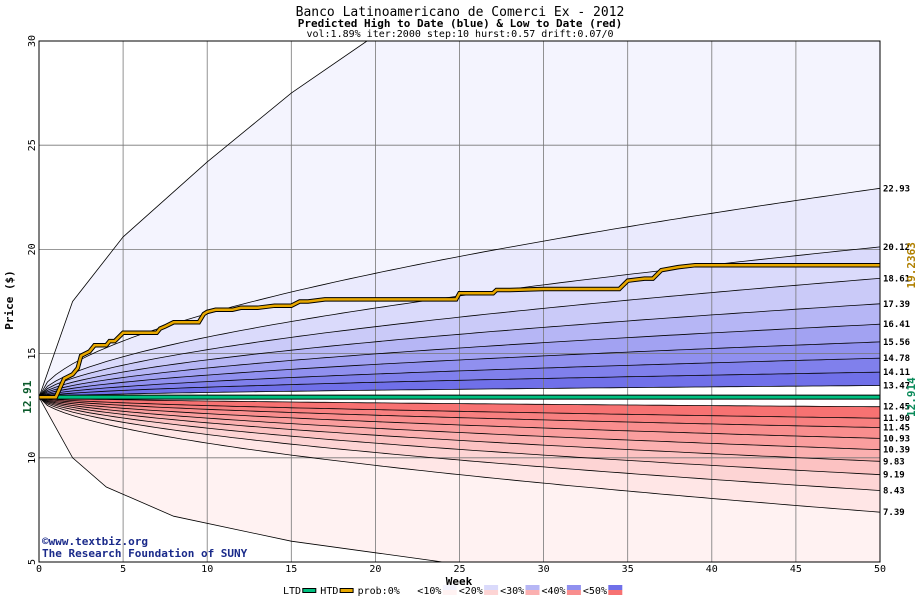  Describe the element at coordinates (911, 265) in the screenshot. I see `htd-value-label: 19.2363` at that location.